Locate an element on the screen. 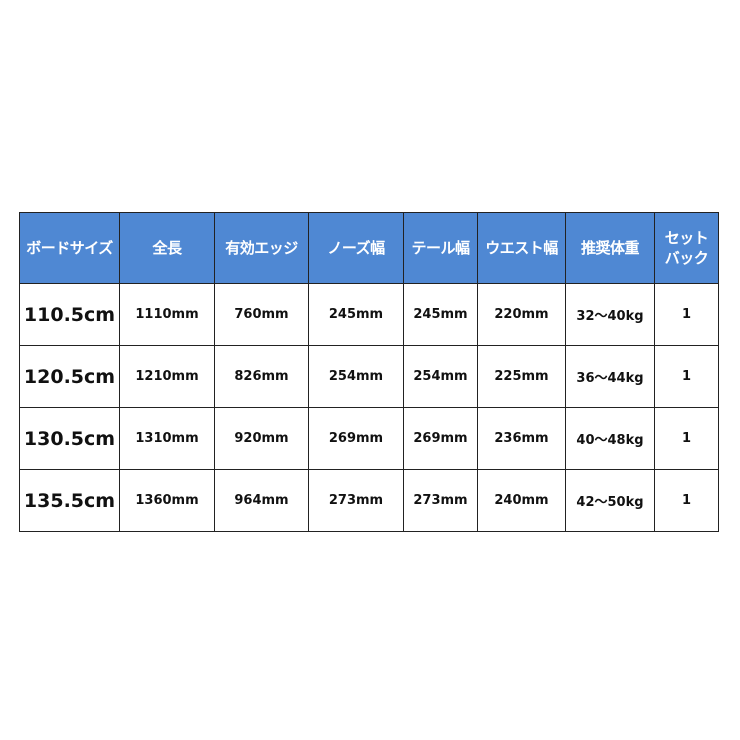 This screenshot has width=740, height=740. cell-waist-width: 240mm is located at coordinates (521, 500).